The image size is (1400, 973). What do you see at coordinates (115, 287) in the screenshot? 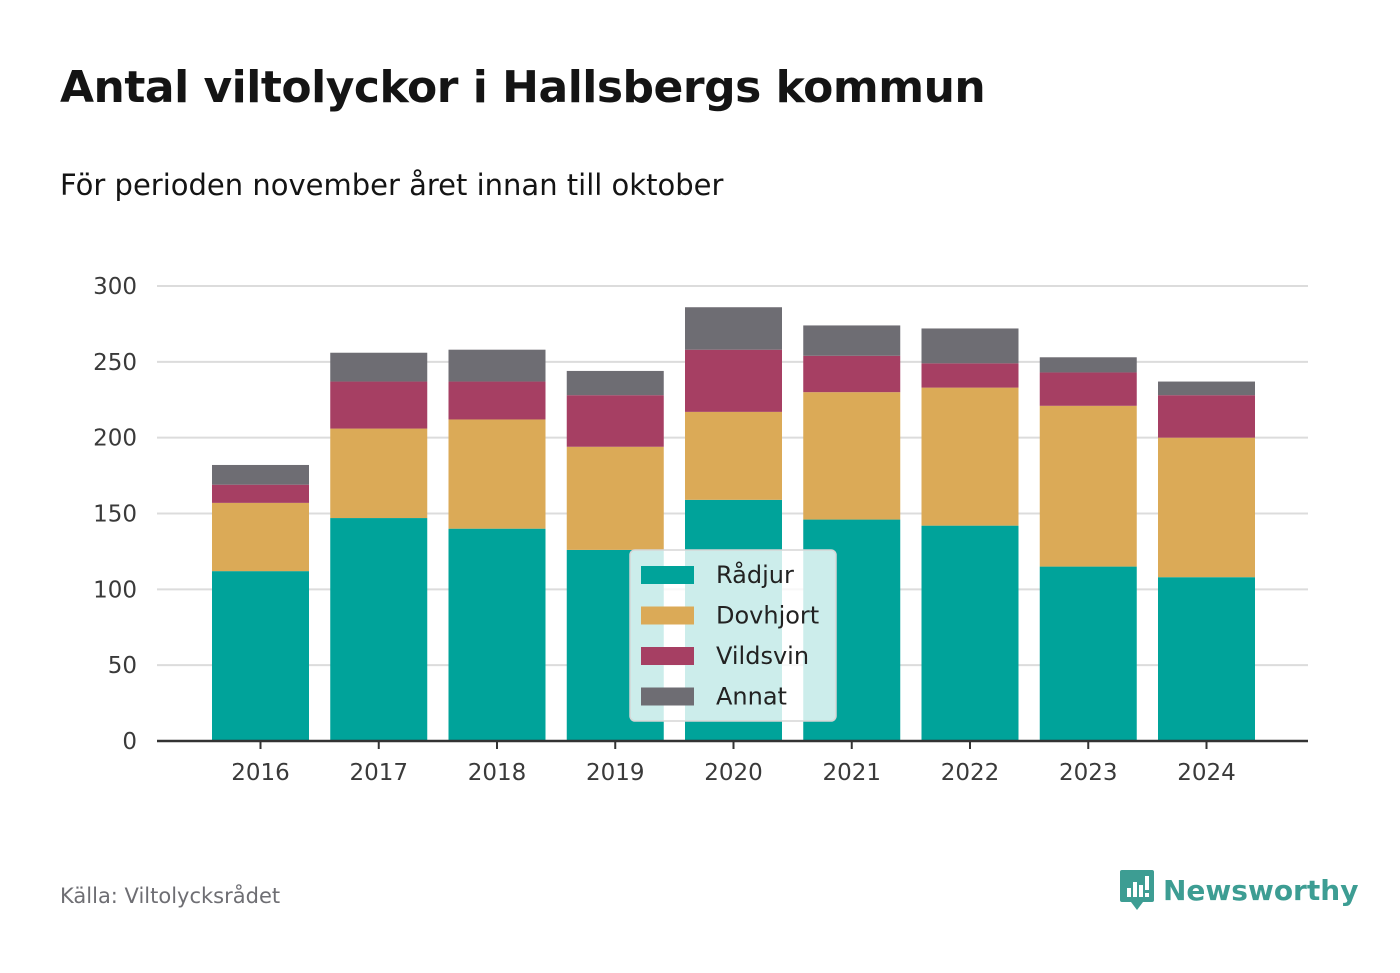
I see `y-tick-label: 300` at bounding box center [115, 287].